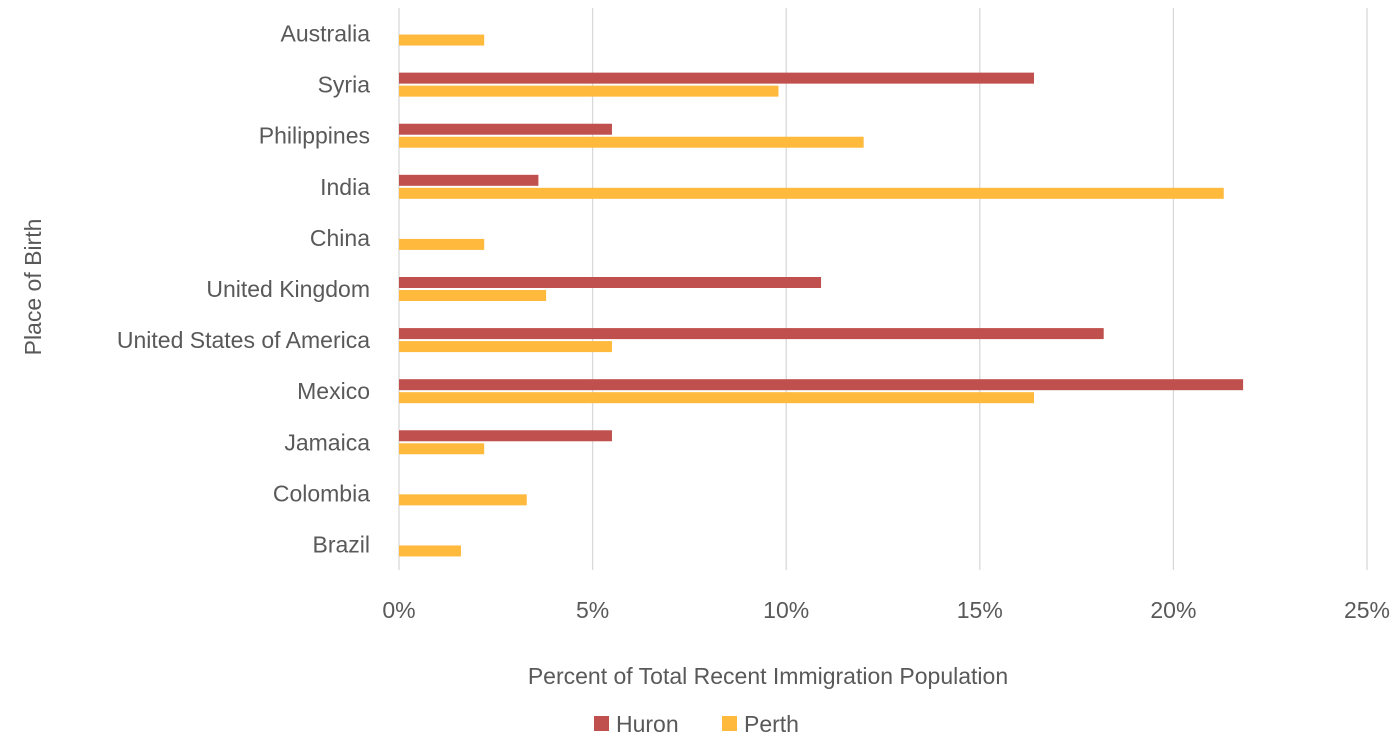 This screenshot has width=1399, height=743. What do you see at coordinates (592, 610) in the screenshot?
I see `x-tick-label: 5%` at bounding box center [592, 610].